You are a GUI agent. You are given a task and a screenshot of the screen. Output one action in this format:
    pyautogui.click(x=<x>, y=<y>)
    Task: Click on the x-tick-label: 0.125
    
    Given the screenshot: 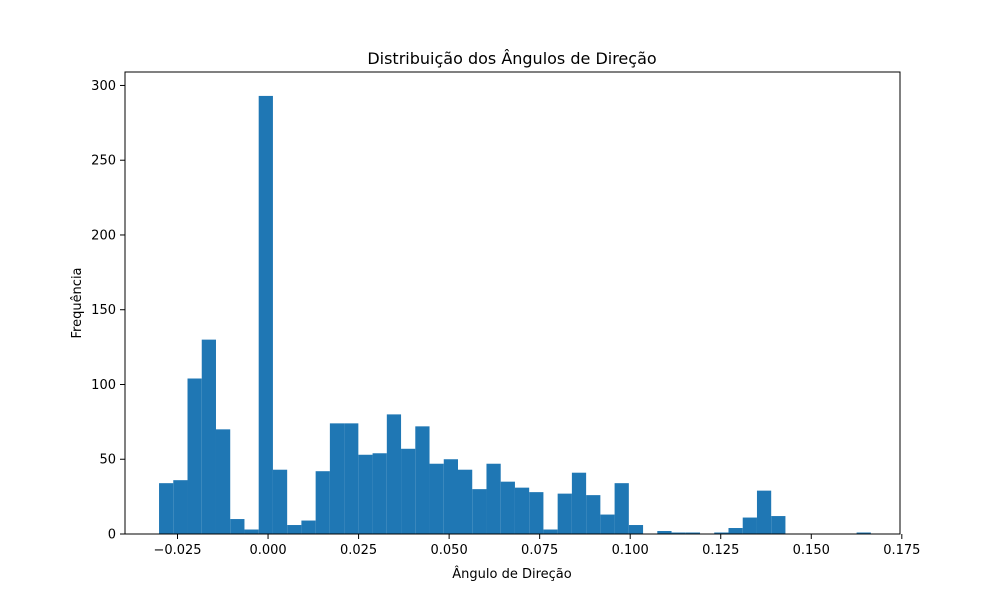 What is the action you would take?
    pyautogui.click(x=720, y=550)
    